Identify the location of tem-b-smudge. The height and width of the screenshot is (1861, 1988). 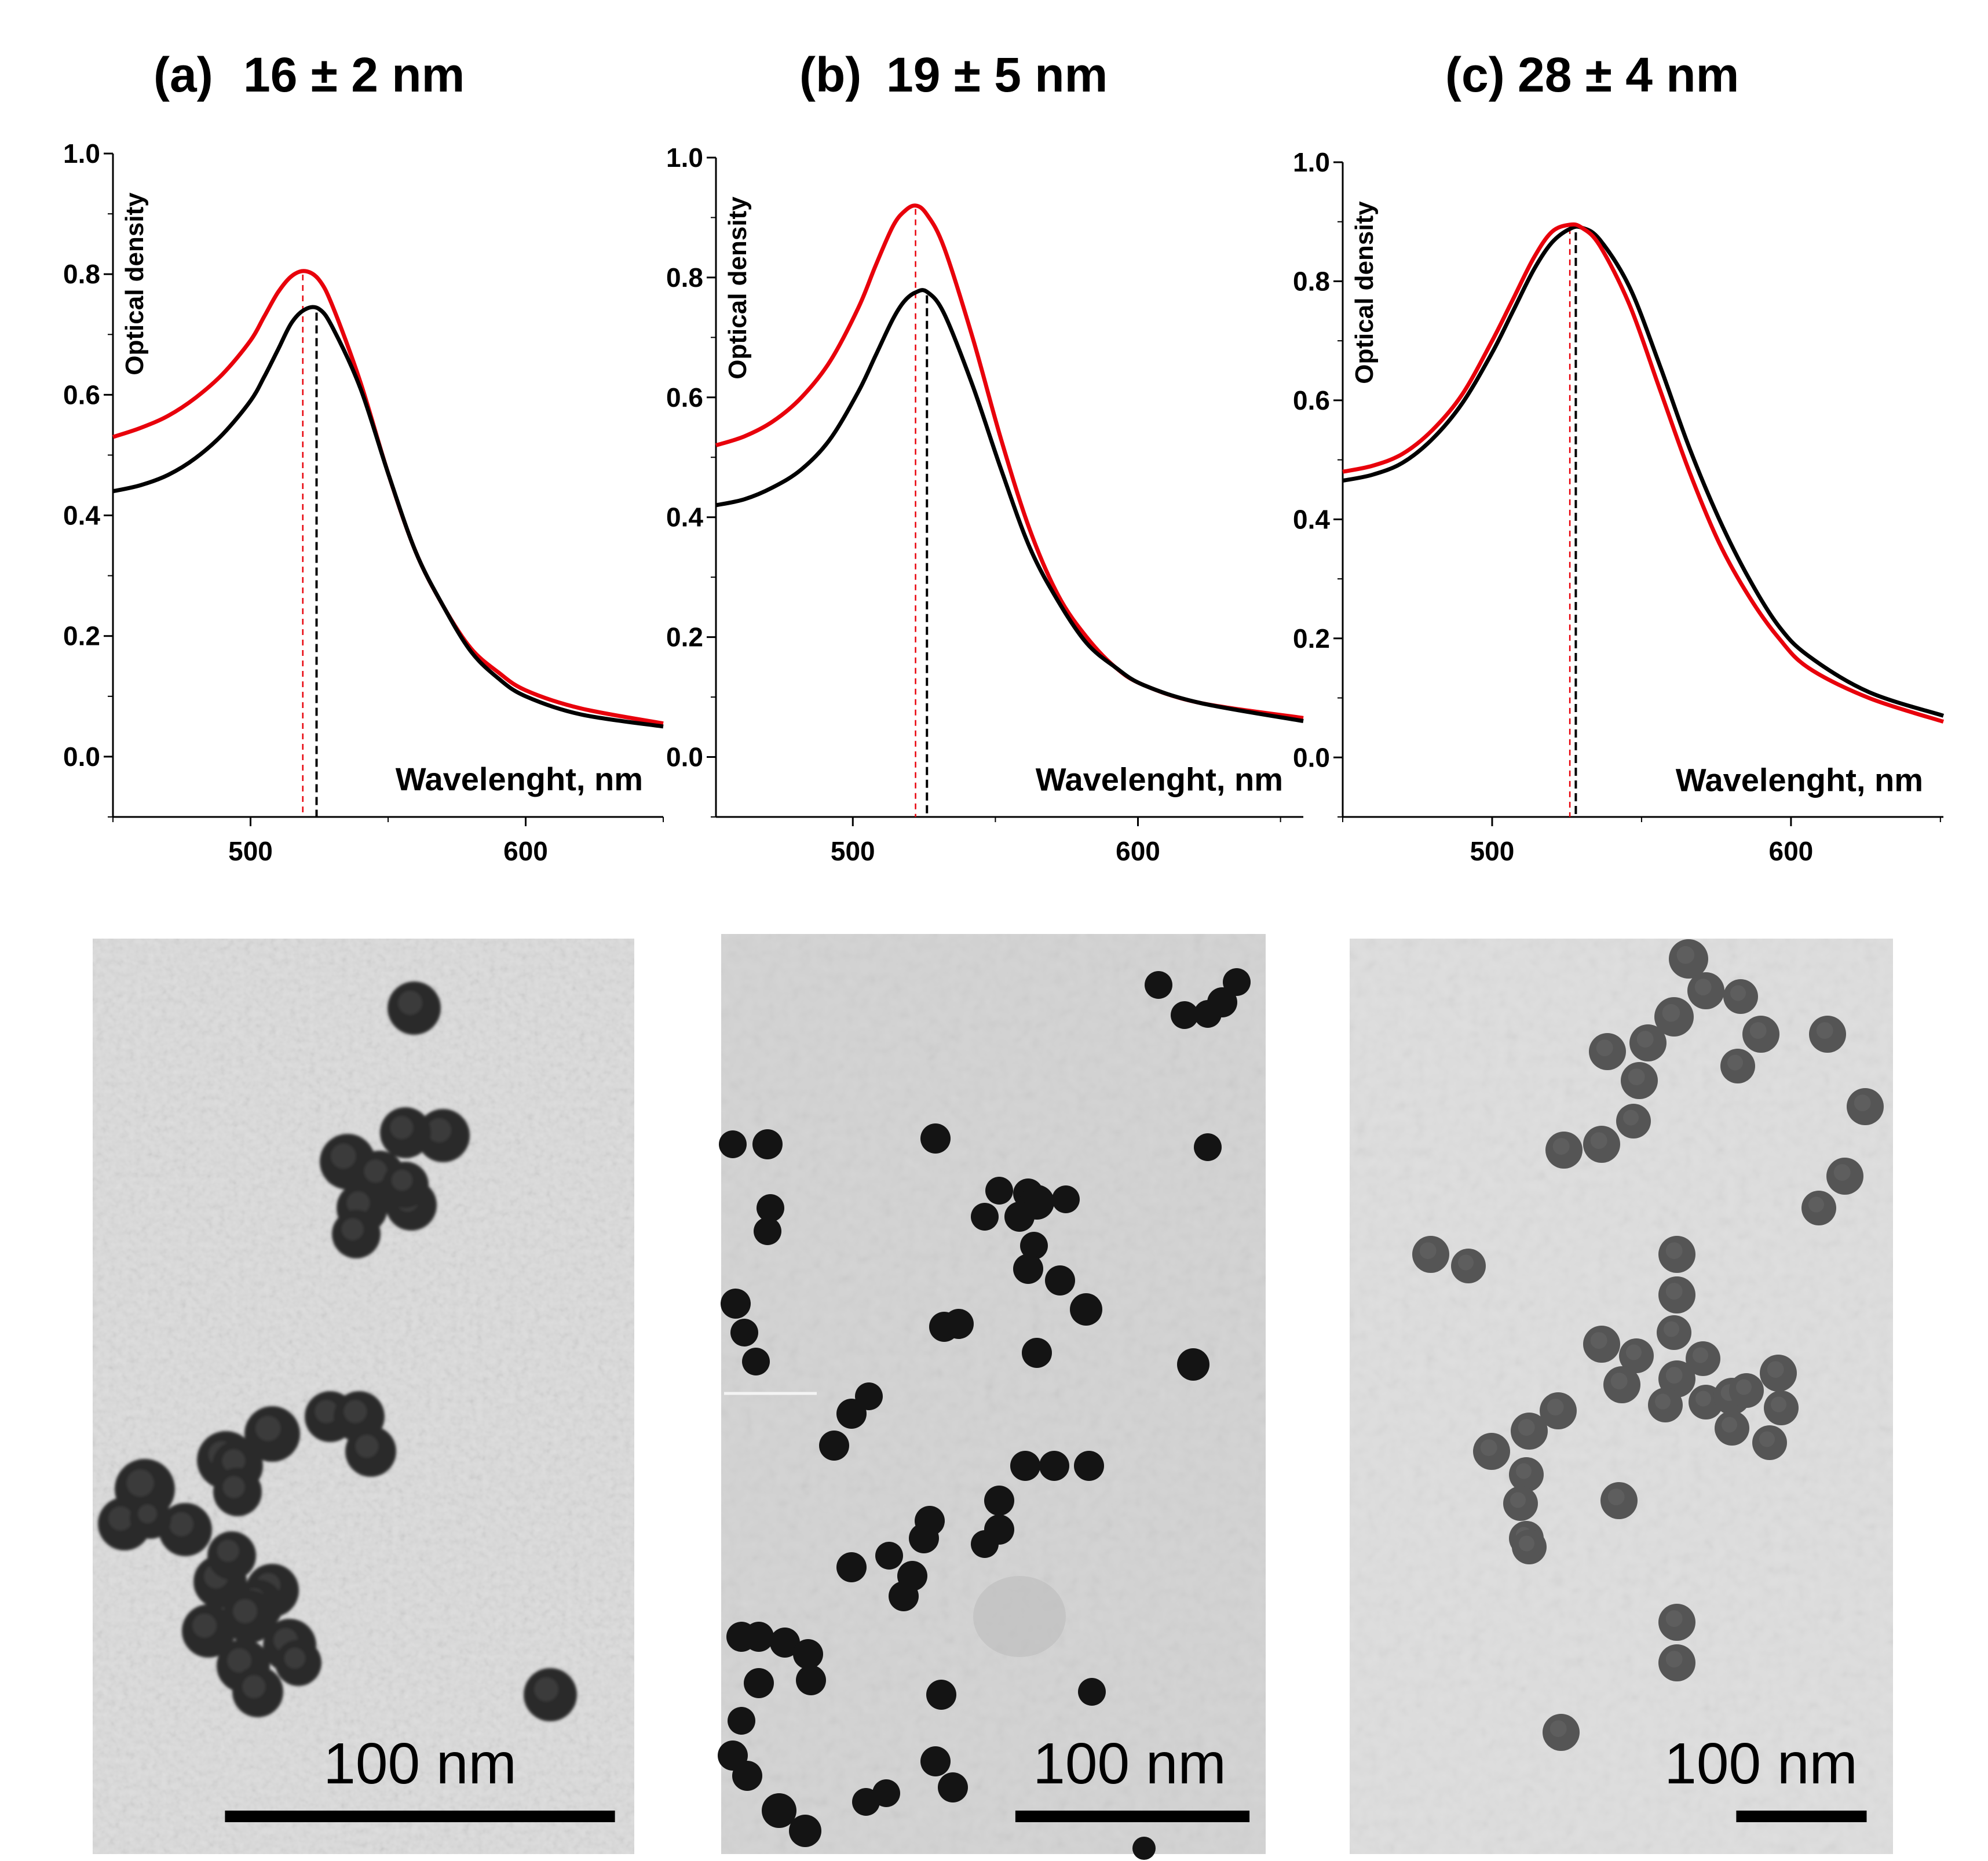
(1019, 1616).